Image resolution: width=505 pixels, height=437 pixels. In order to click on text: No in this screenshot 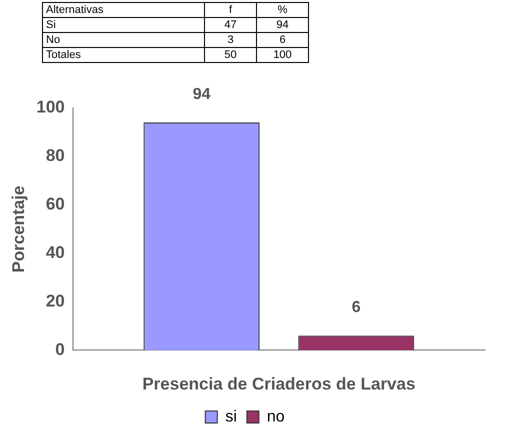, I will do `click(123, 40)`.